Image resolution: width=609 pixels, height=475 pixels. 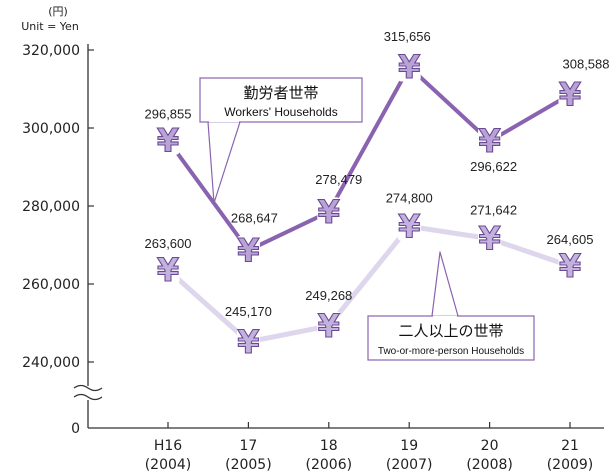 What do you see at coordinates (58, 11) in the screenshot?
I see `unit-label-jp: (円)` at bounding box center [58, 11].